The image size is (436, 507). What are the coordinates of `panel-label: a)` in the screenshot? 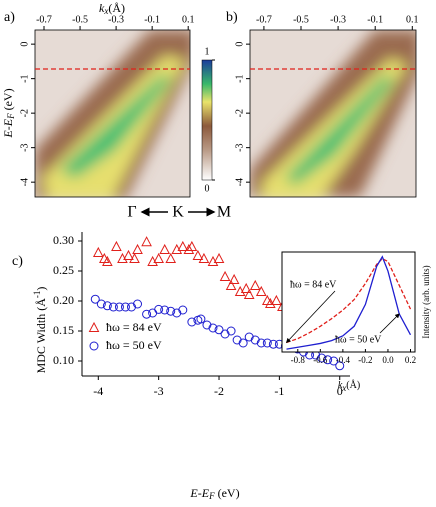 It's located at (9, 17).